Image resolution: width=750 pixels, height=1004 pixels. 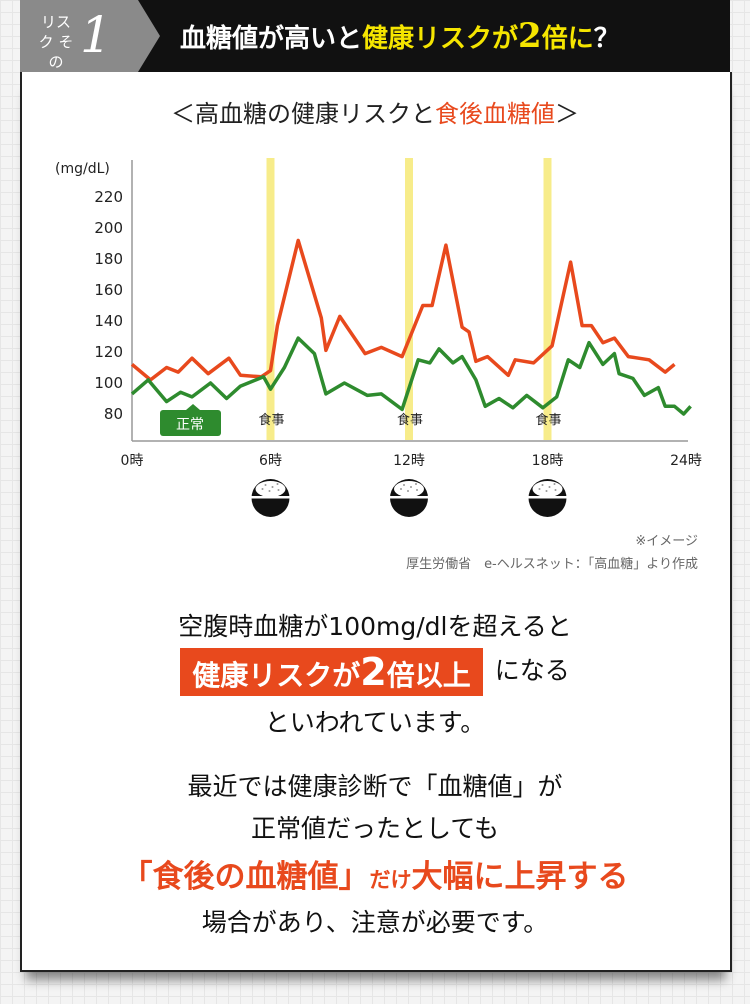 What do you see at coordinates (567, 39) in the screenshot?
I see `header-title-part3: 倍に` at bounding box center [567, 39].